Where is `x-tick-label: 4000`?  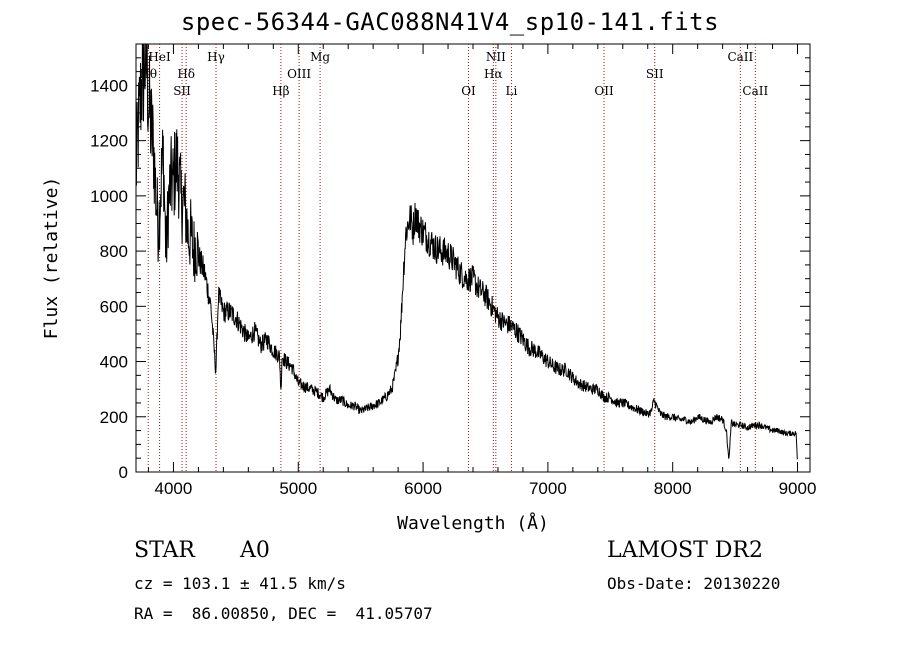
x-tick-label: 4000 is located at coordinates (174, 488).